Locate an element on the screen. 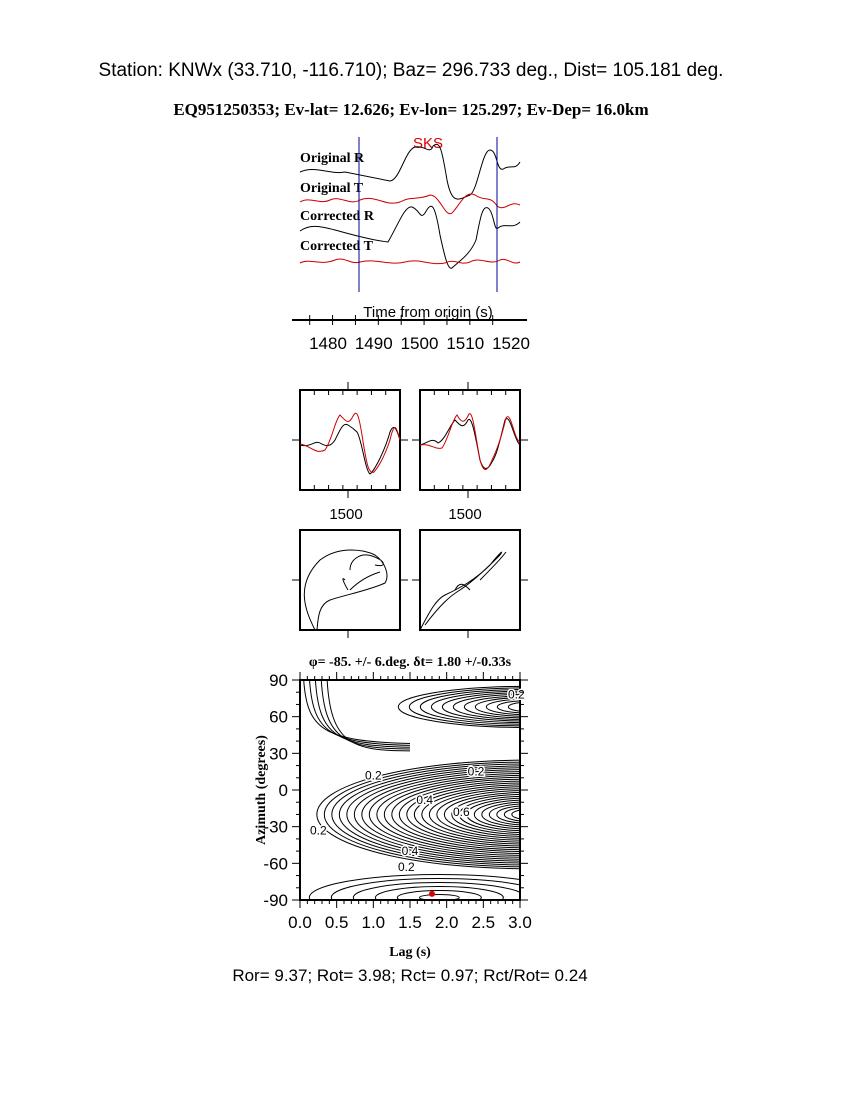  corrected-t-trace is located at coordinates (410, 261).